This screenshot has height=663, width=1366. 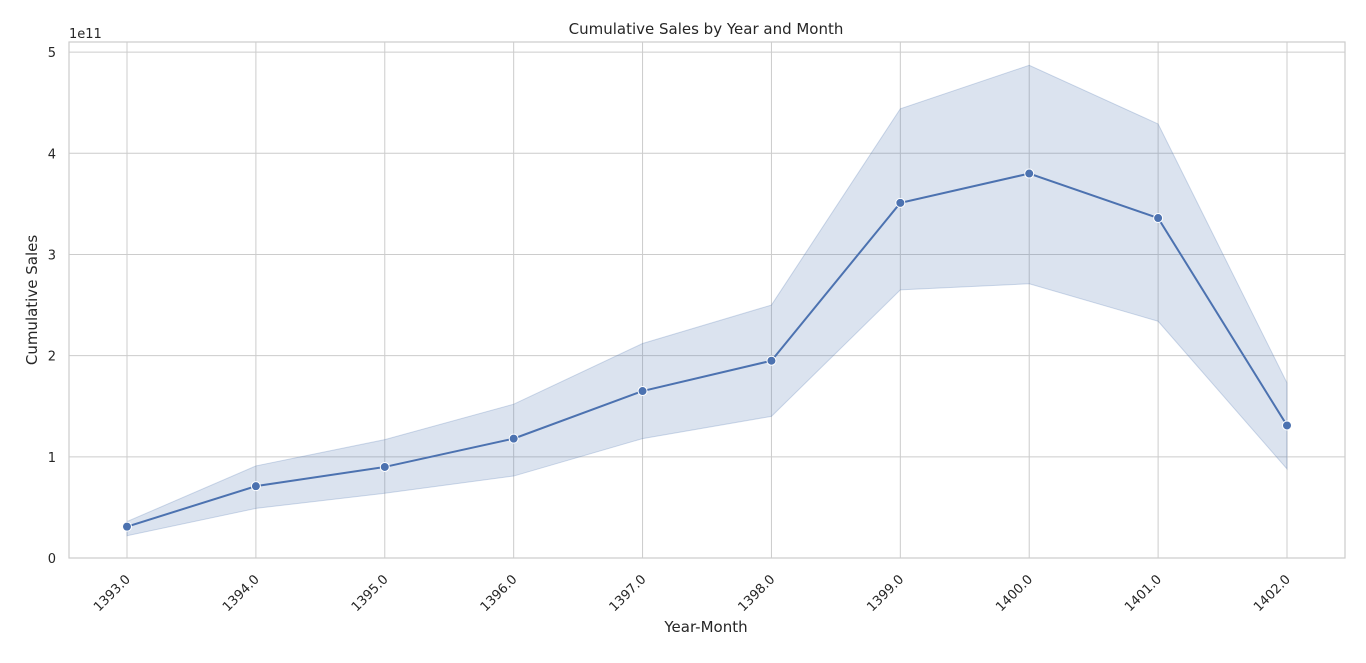 I want to click on chart-title: Cumulative Sales by Year and Month, so click(x=706, y=29).